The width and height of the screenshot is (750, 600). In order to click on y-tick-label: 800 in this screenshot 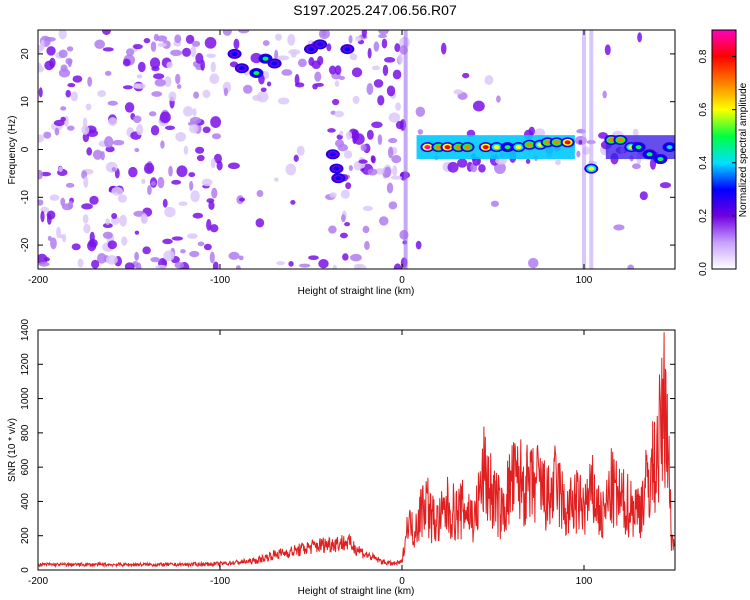, I will do `click(25, 432)`.